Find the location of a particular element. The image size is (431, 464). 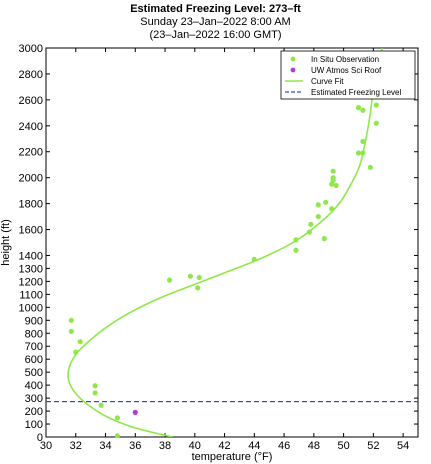

y-tick-label: 3000 is located at coordinates (31, 49).